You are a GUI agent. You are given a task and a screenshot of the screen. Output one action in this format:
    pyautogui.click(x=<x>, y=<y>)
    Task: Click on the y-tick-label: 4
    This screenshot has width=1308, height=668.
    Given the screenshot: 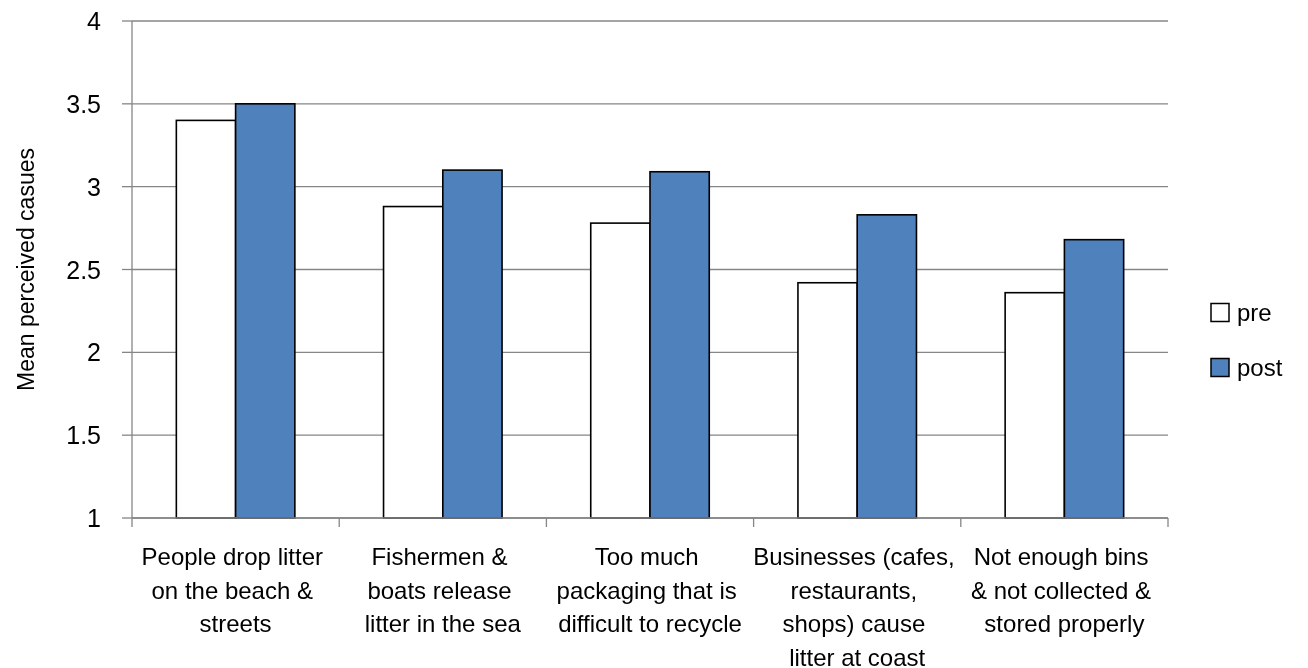 What is the action you would take?
    pyautogui.click(x=94, y=21)
    